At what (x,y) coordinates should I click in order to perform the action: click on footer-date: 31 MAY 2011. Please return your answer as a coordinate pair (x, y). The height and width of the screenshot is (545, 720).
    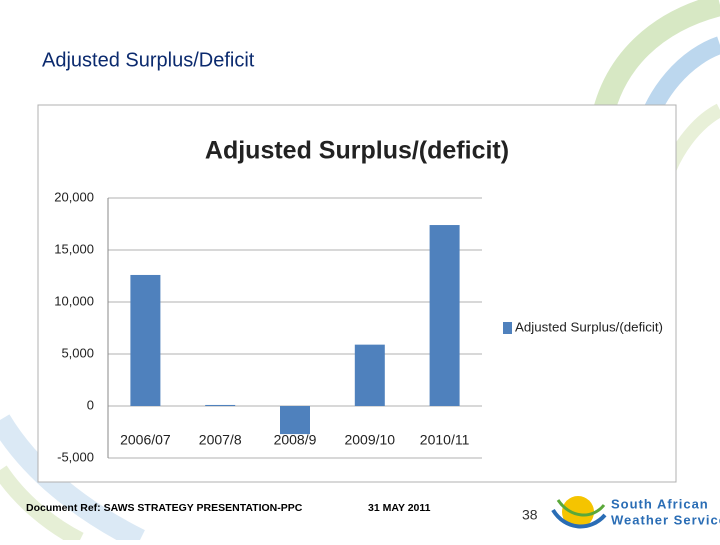
    Looking at the image, I should click on (399, 508).